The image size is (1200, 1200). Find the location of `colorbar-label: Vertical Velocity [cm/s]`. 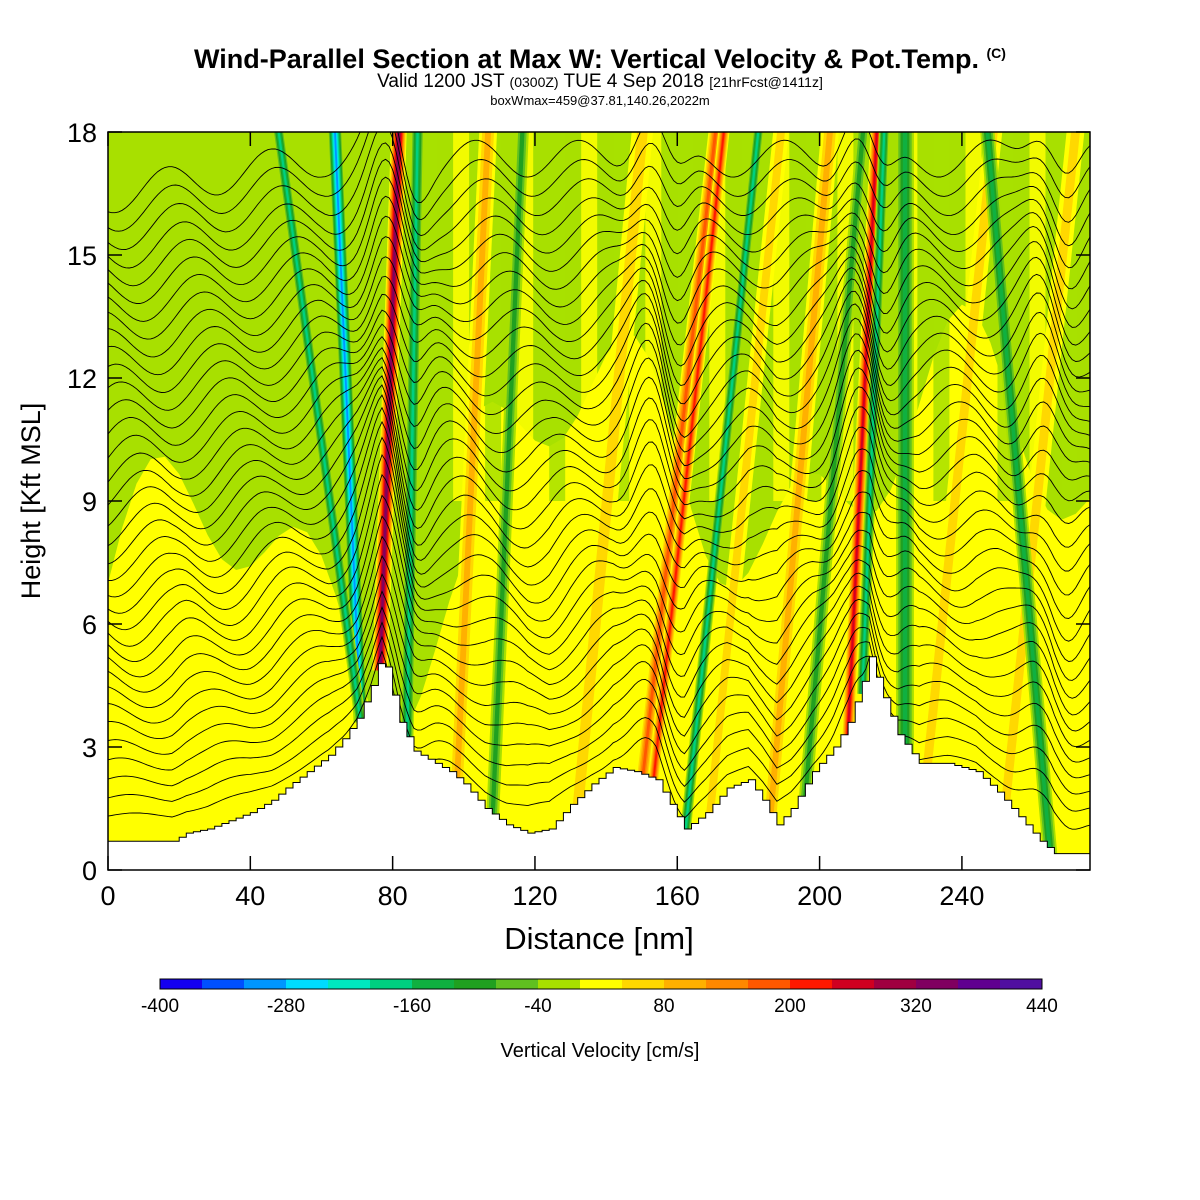

colorbar-label: Vertical Velocity [cm/s] is located at coordinates (600, 1051).